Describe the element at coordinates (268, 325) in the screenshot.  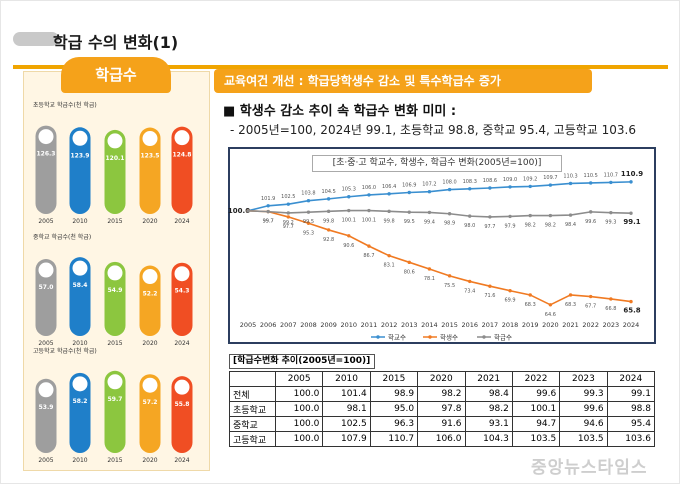
I see `x-tick-label: 2006` at that location.